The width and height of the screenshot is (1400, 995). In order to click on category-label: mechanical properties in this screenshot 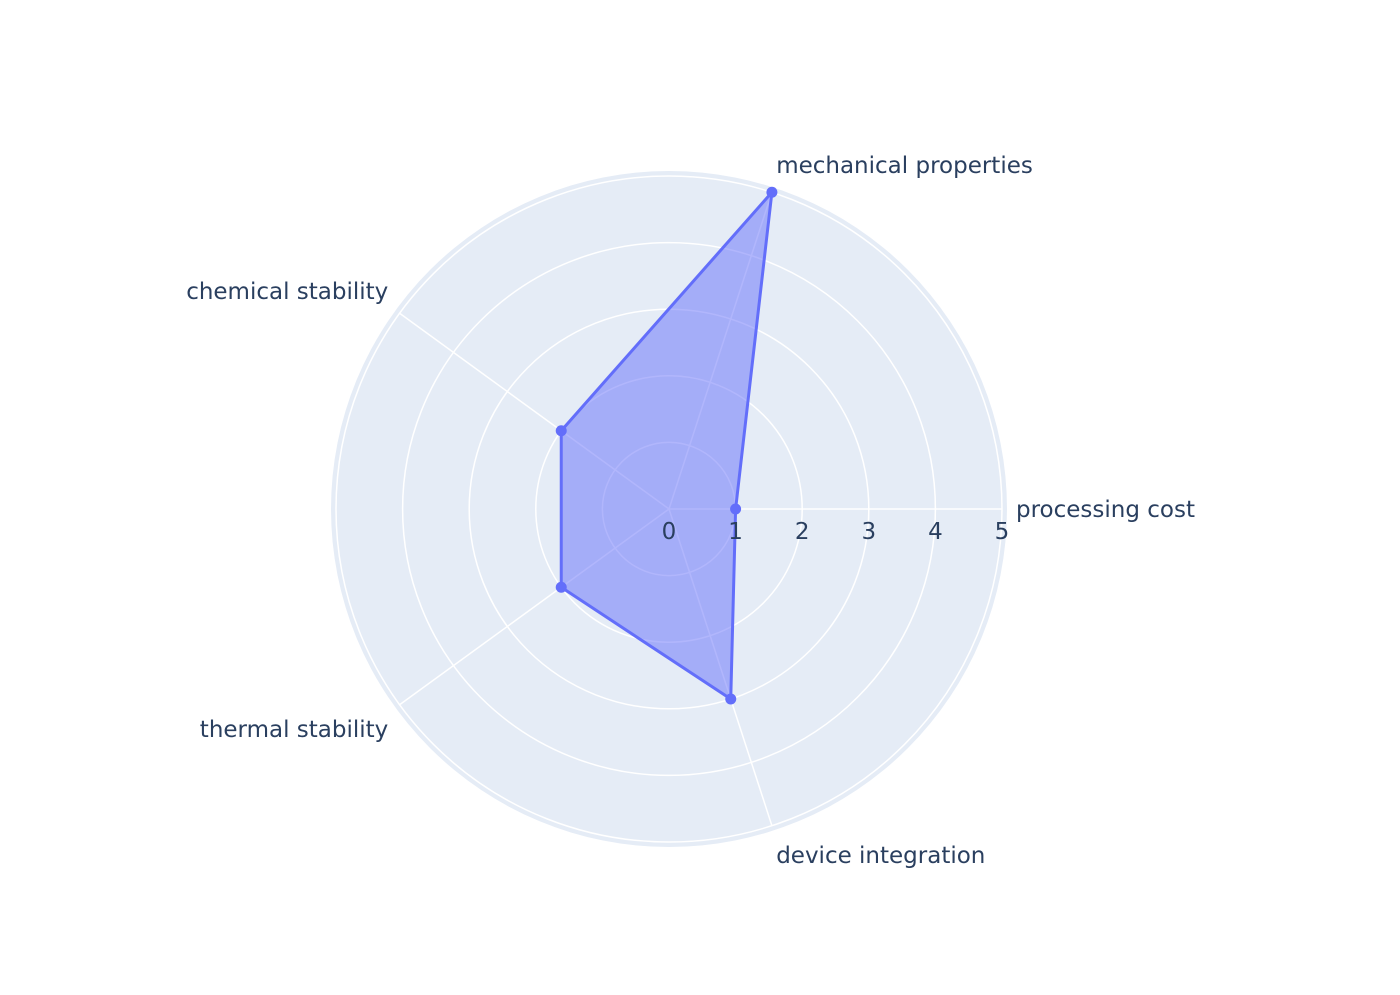, I will do `click(904, 166)`.